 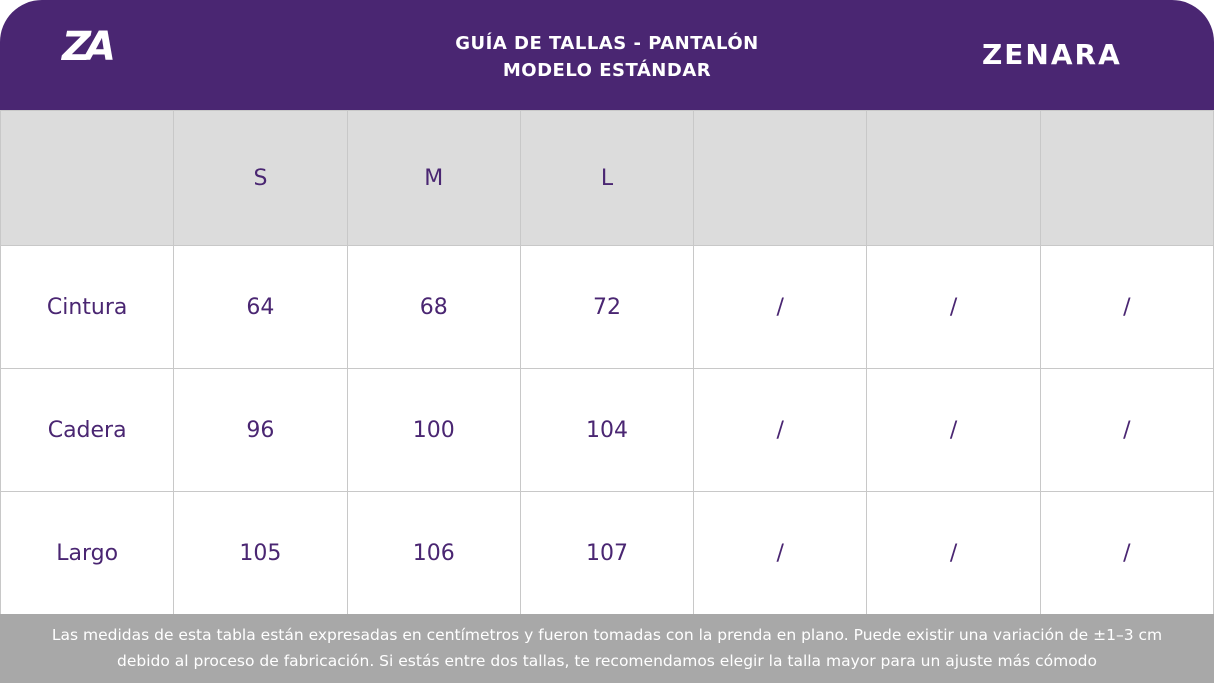 I want to click on cell: 68, so click(x=433, y=307).